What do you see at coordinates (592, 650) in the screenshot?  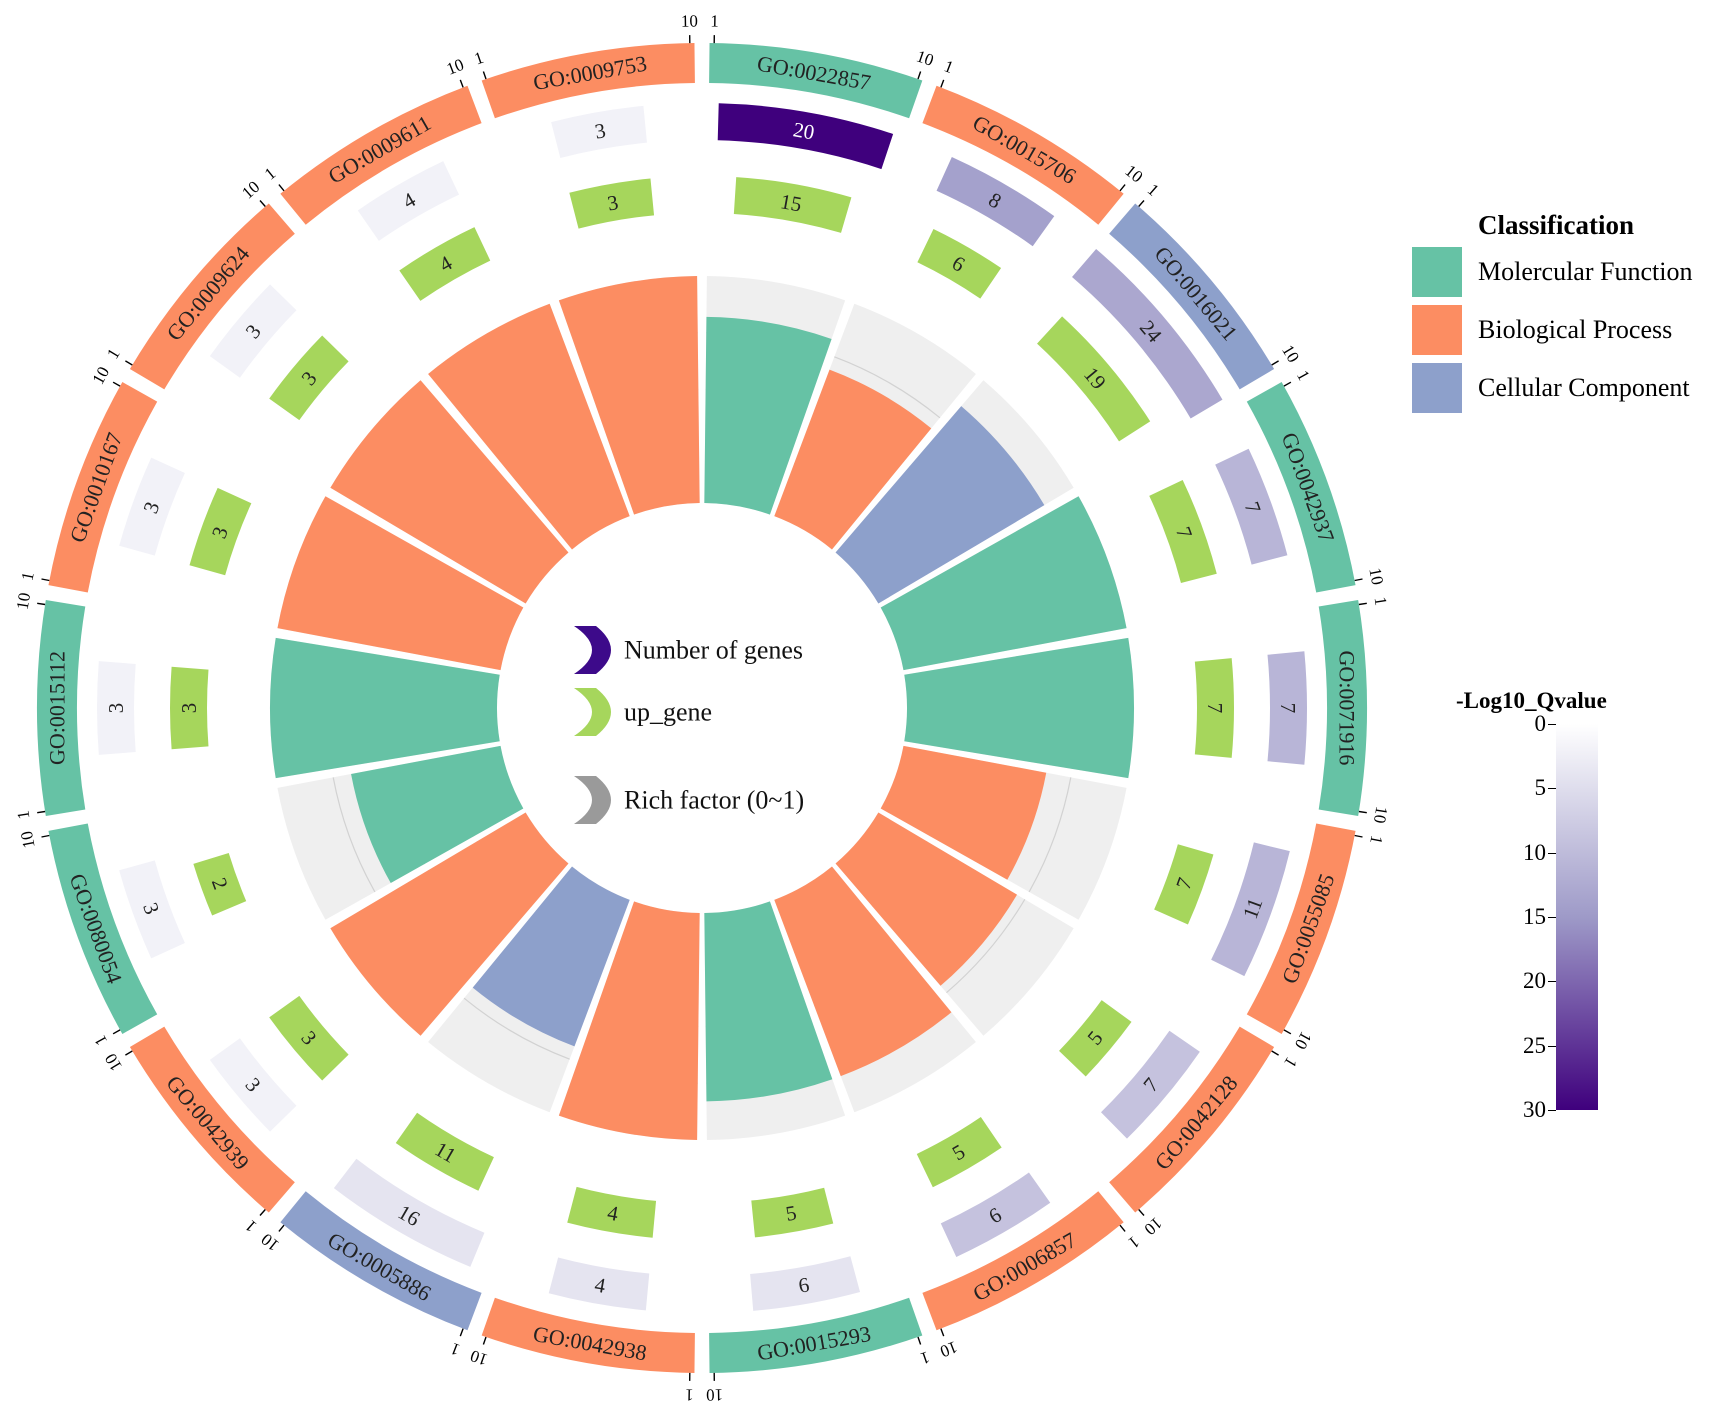 I see `center-legend-swatch` at bounding box center [592, 650].